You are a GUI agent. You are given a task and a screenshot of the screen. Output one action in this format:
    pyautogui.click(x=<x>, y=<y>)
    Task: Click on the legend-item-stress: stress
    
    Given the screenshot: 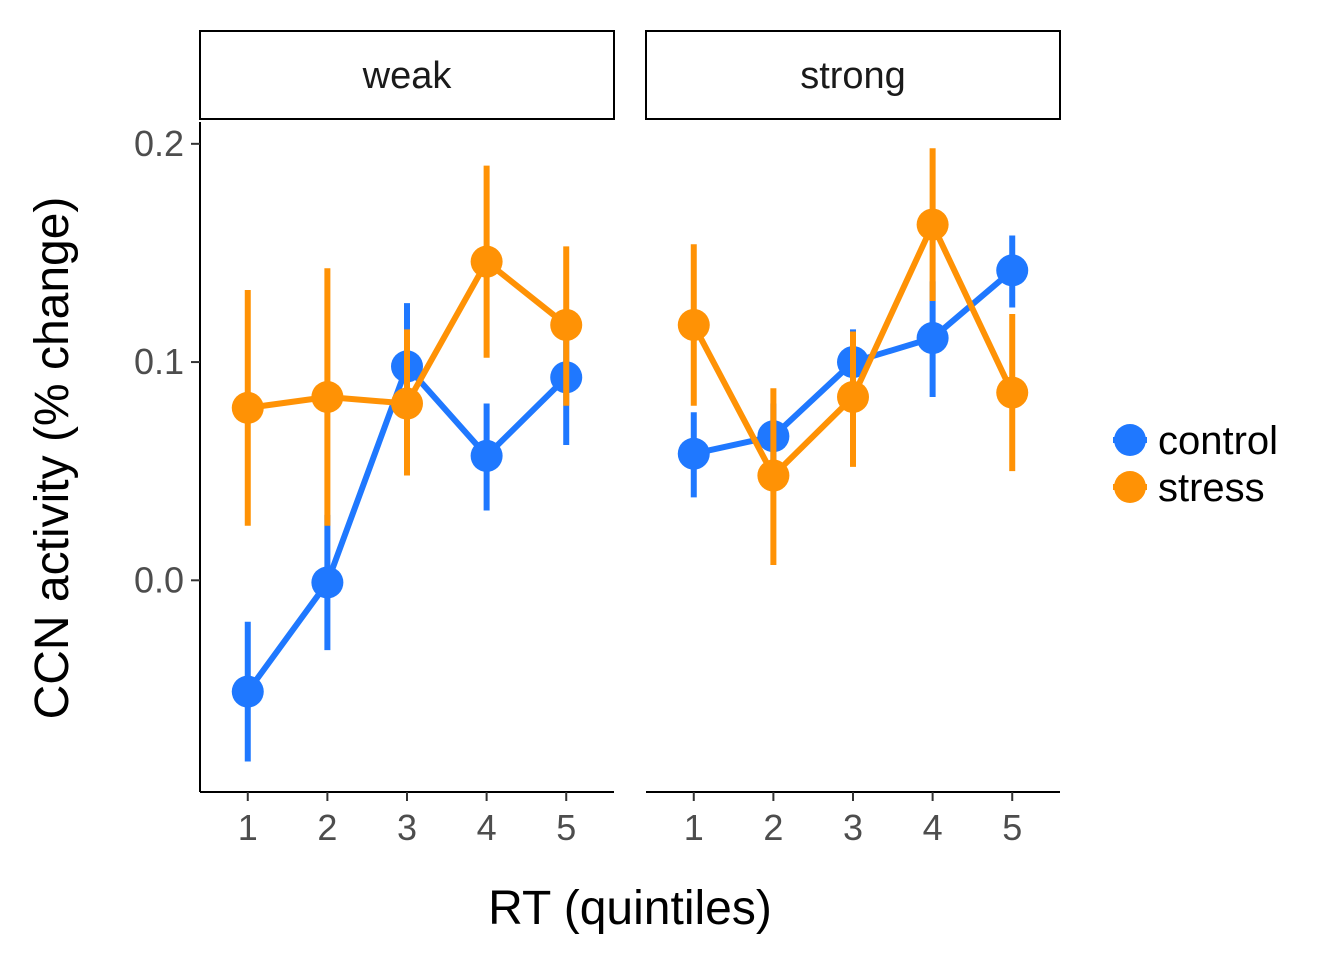 What is the action you would take?
    pyautogui.click(x=1189, y=488)
    